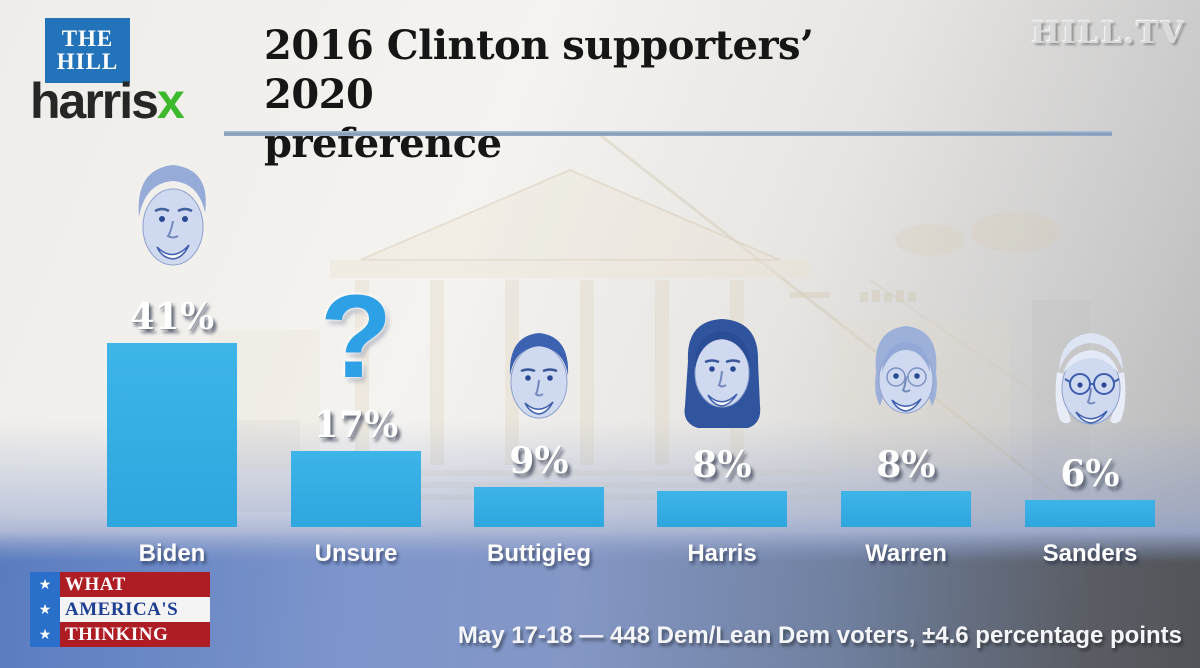 Image resolution: width=1200 pixels, height=668 pixels. What do you see at coordinates (356, 336) in the screenshot?
I see `question-mark-icon: ?` at bounding box center [356, 336].